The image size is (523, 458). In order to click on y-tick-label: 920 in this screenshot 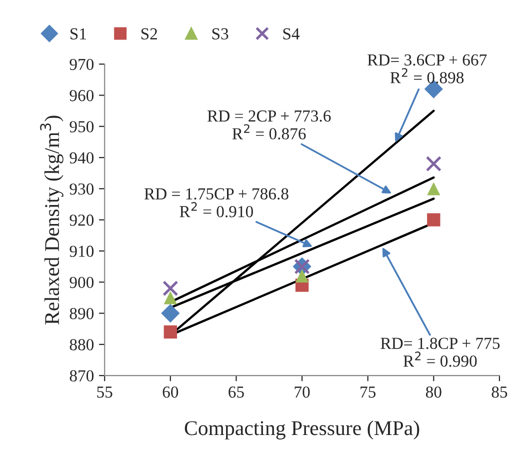, I will do `click(82, 220)`.